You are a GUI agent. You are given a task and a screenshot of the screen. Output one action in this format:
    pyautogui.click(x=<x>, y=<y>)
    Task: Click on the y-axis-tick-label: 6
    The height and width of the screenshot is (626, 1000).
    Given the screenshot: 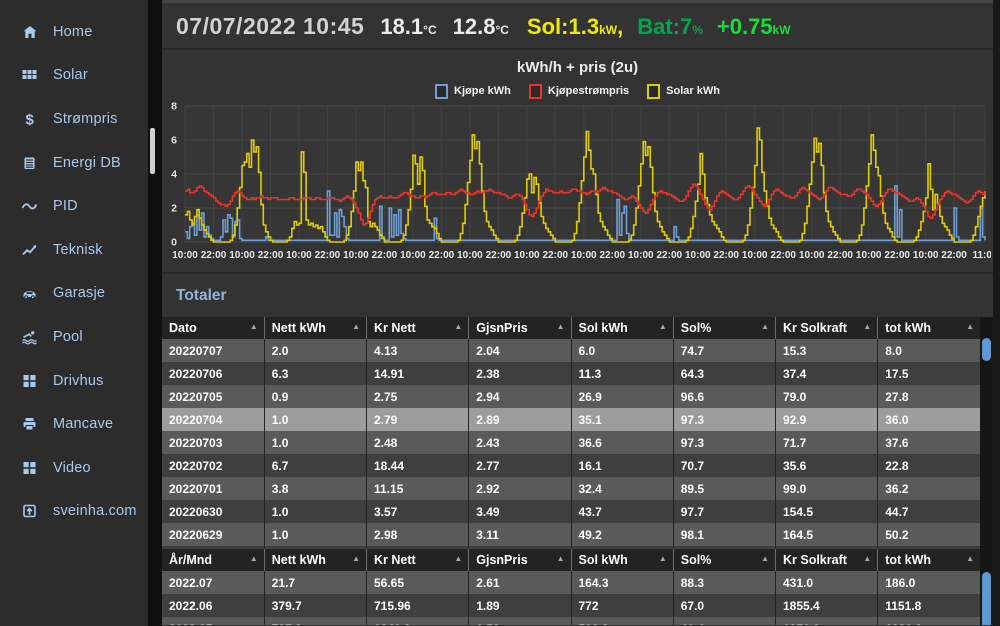 What is the action you would take?
    pyautogui.click(x=174, y=141)
    